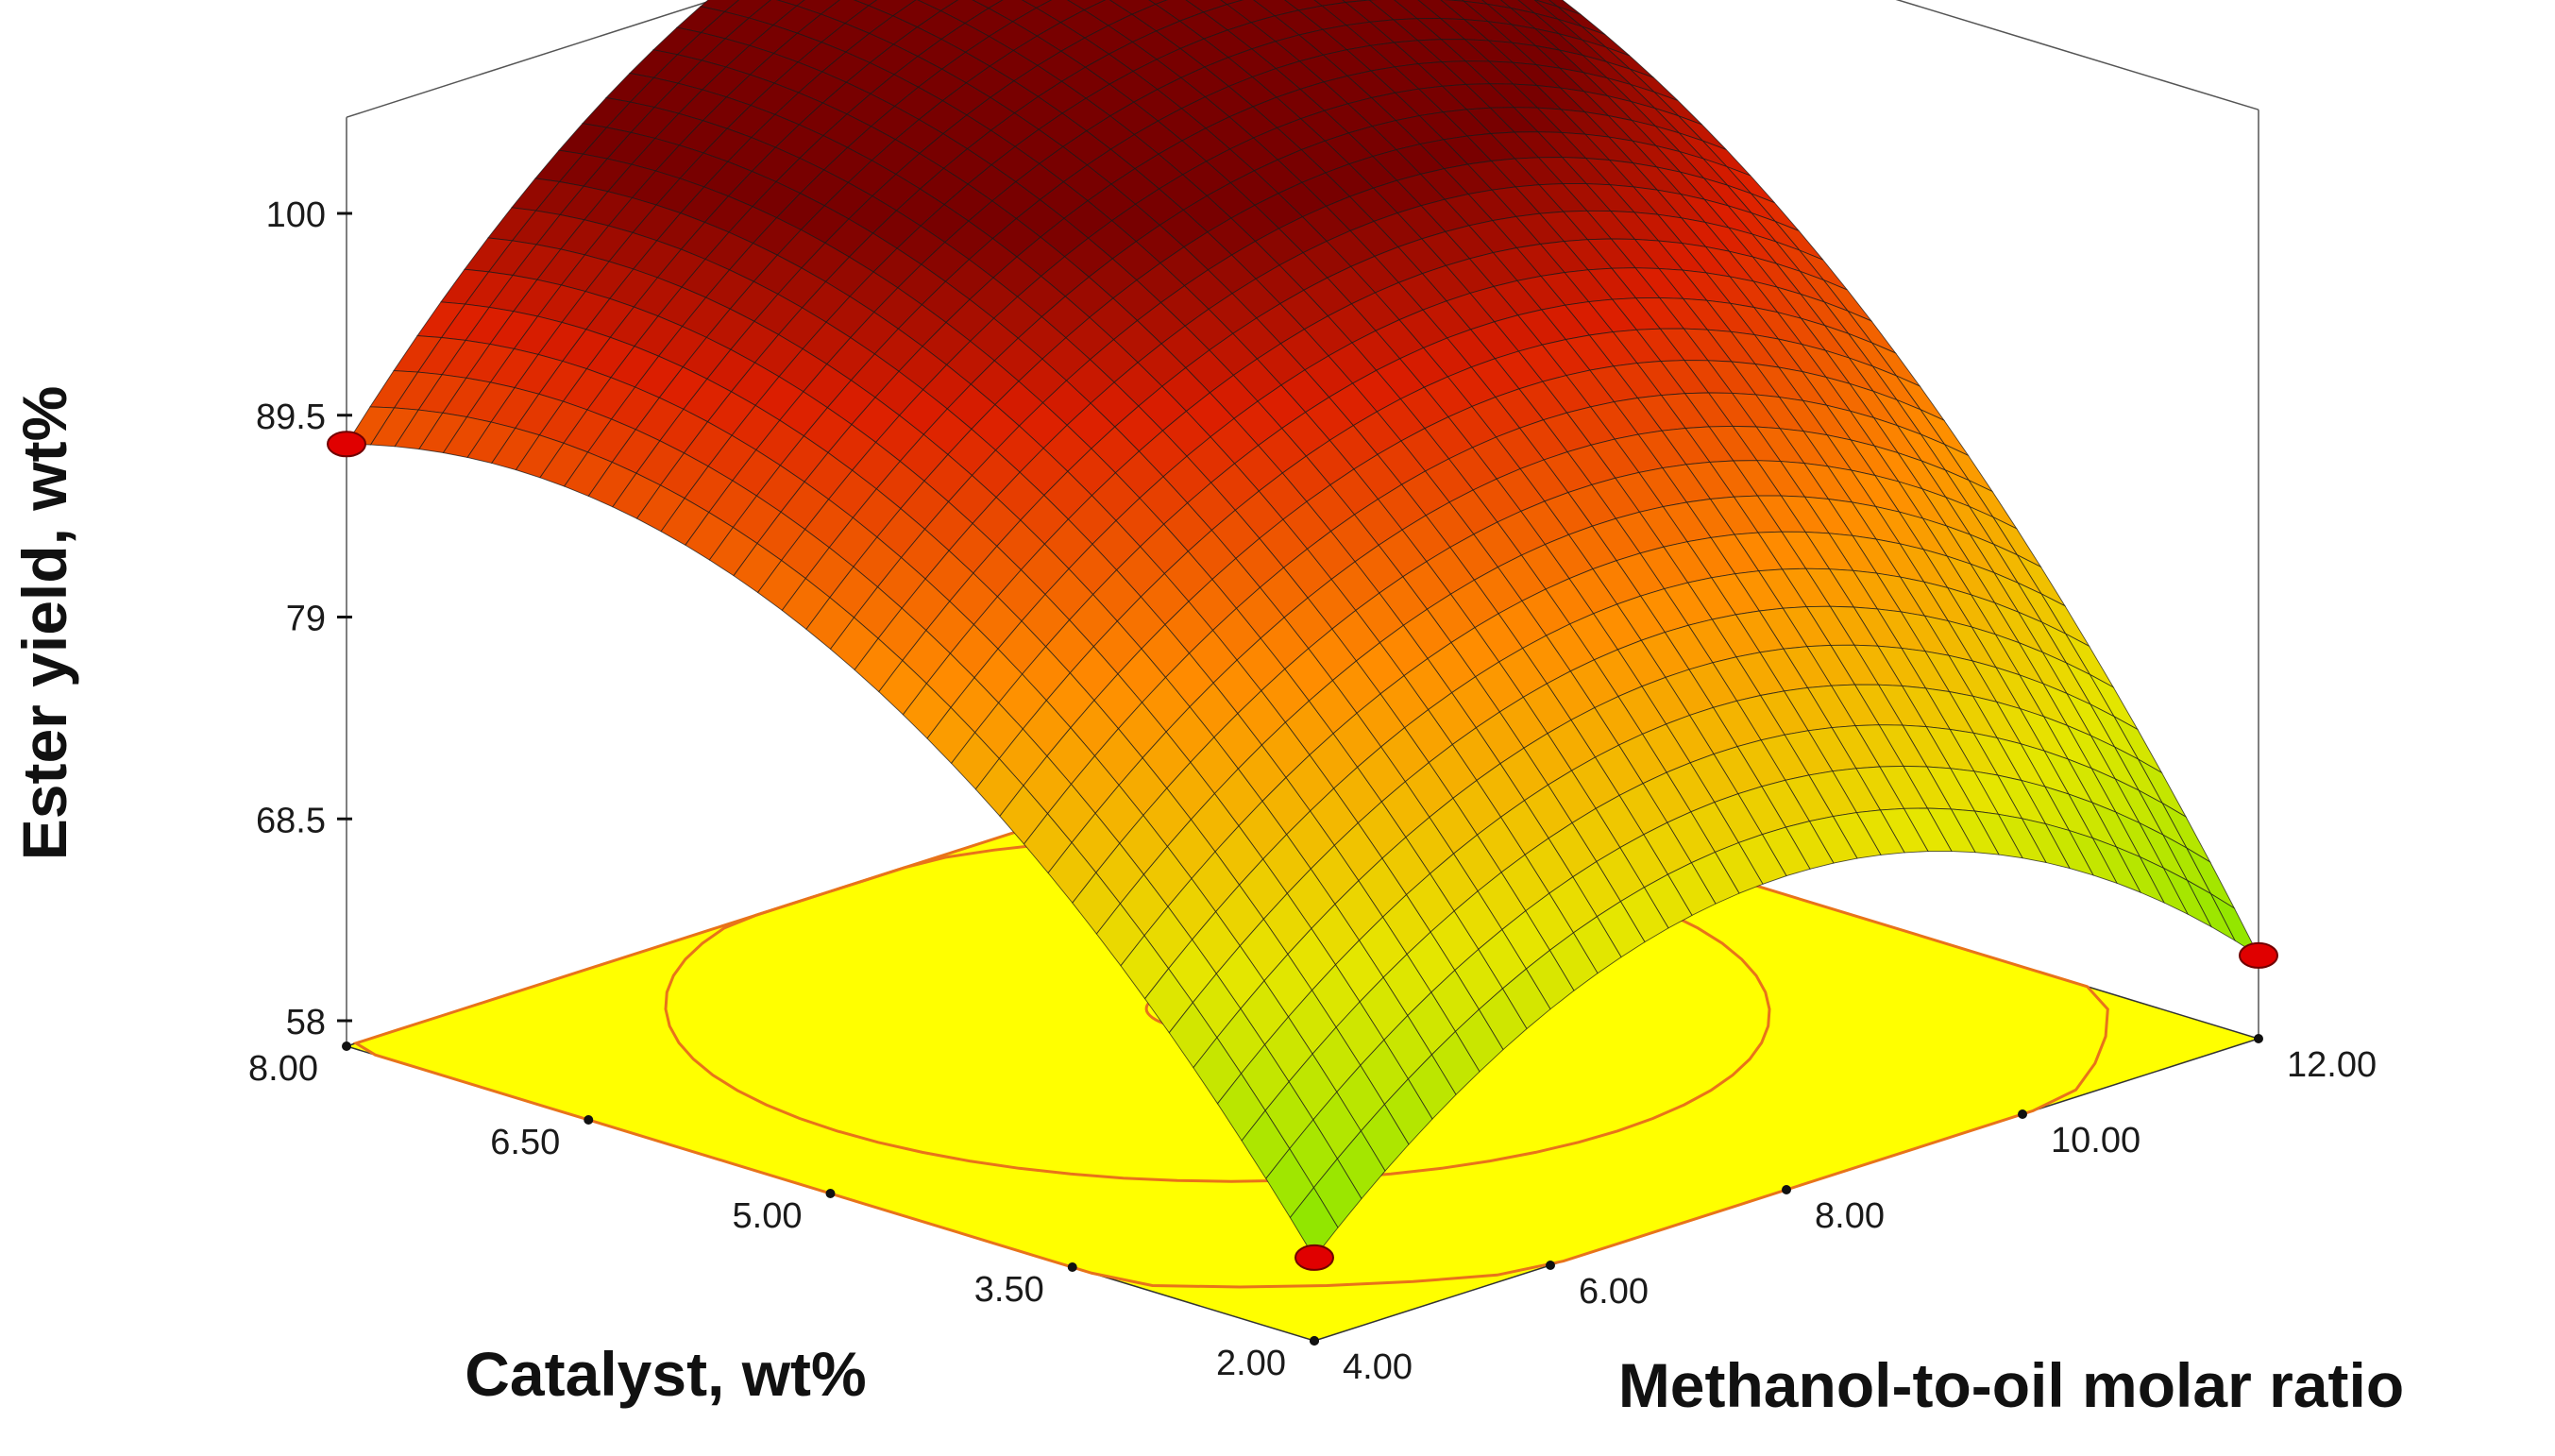 The height and width of the screenshot is (1456, 2555). Describe the element at coordinates (1850, 1216) in the screenshot. I see `x-tick-label: 8.00` at that location.